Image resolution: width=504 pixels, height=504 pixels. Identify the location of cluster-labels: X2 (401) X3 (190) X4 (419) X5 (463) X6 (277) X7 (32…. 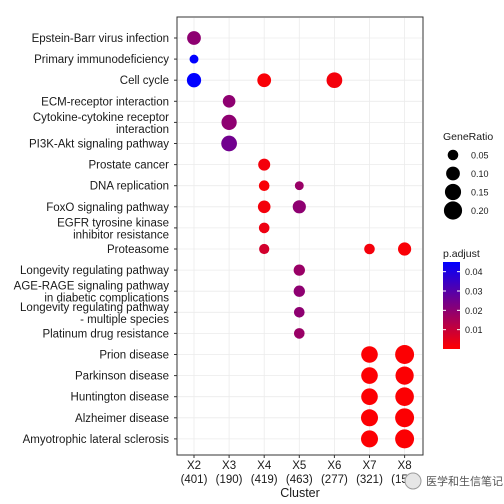
(299, 470).